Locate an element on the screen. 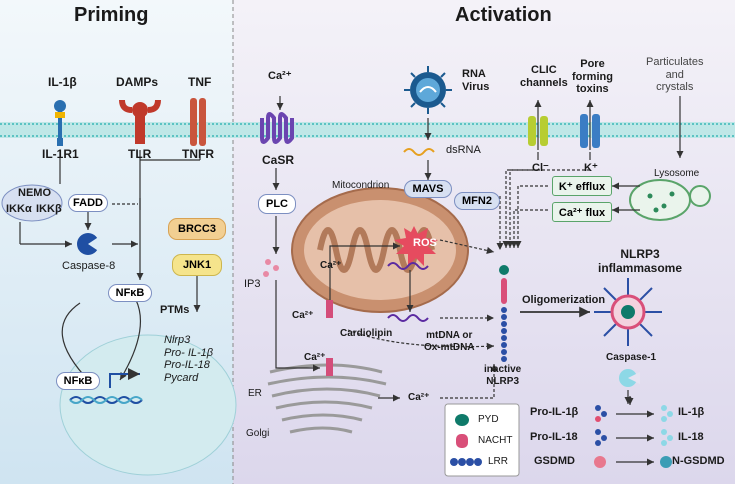 Image resolution: width=735 pixels, height=484 pixels. legend-nacht: NACHT is located at coordinates (495, 440).